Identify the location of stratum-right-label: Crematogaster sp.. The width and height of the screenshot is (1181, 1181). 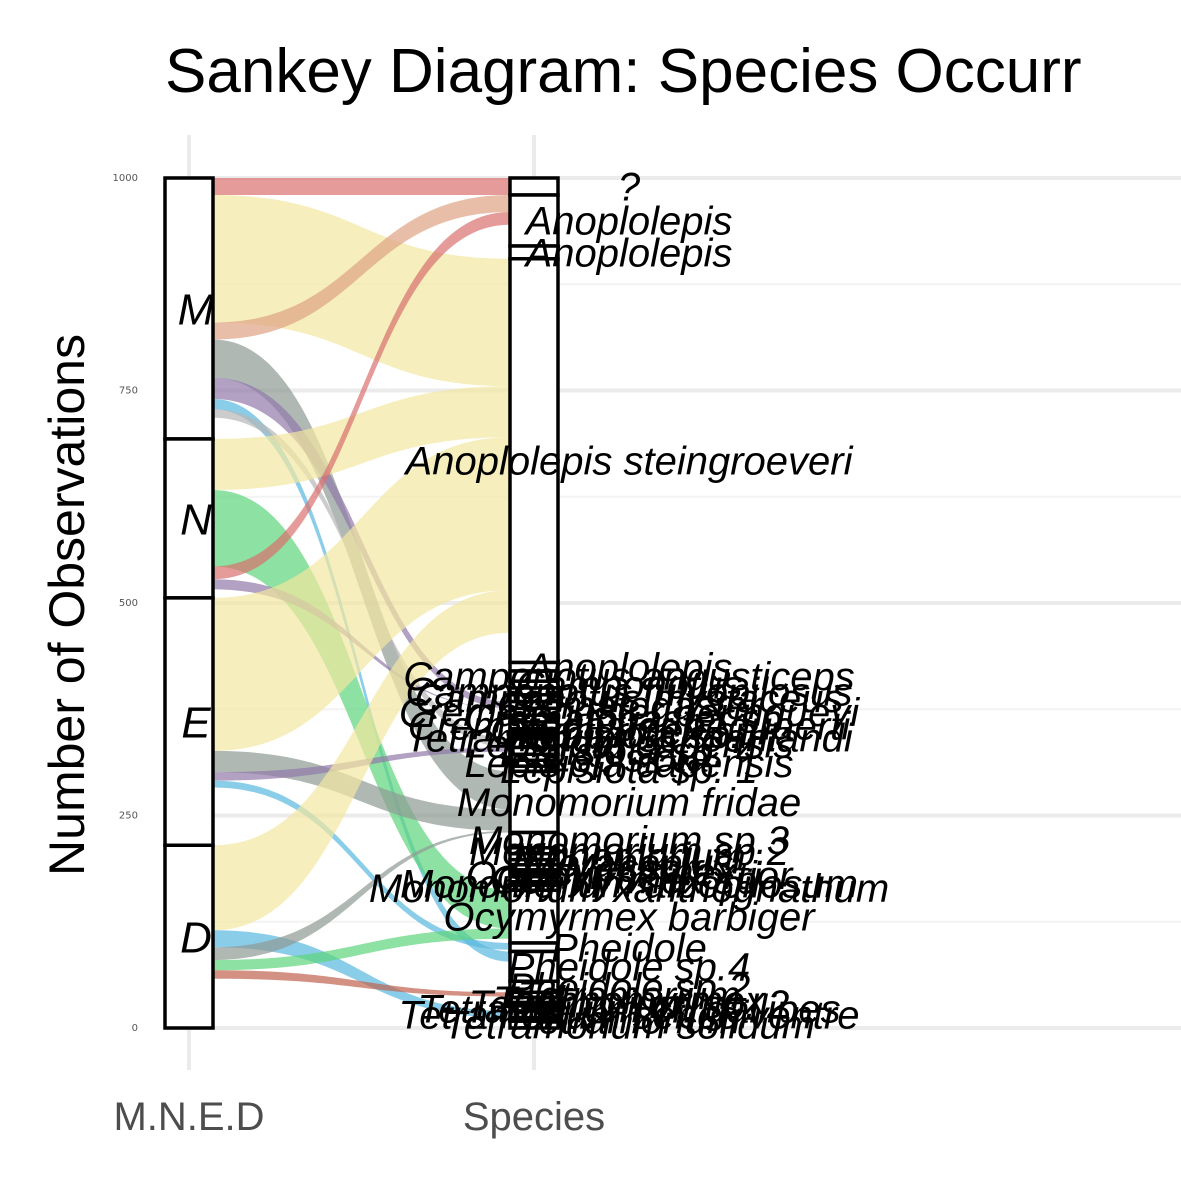
(628, 720).